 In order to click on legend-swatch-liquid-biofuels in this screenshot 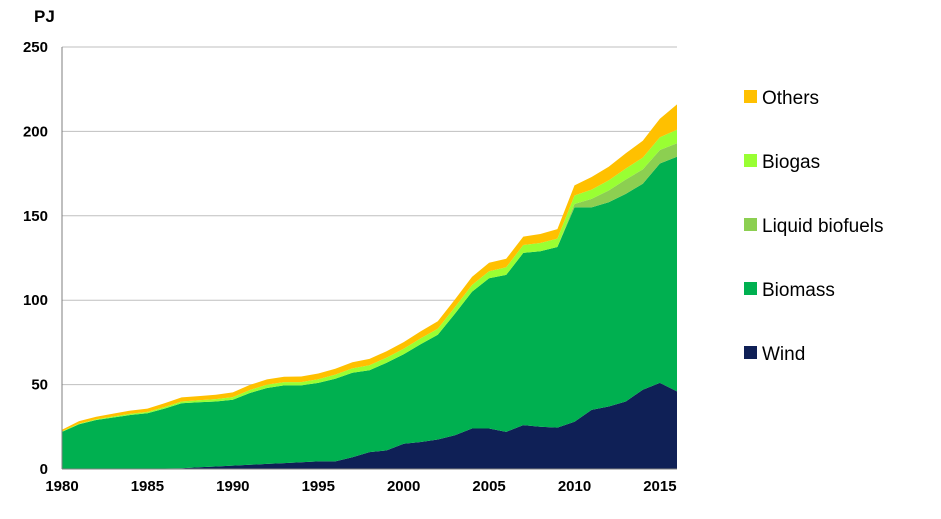, I will do `click(750, 224)`.